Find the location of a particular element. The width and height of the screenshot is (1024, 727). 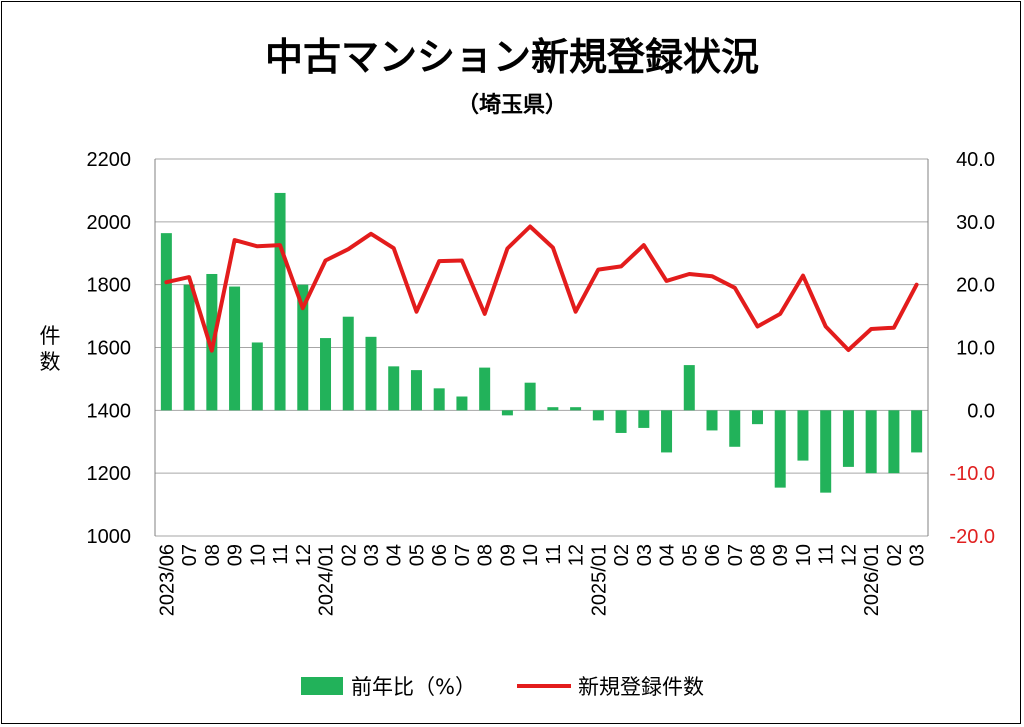

x-tick-label: 2024/01 is located at coordinates (327, 580).